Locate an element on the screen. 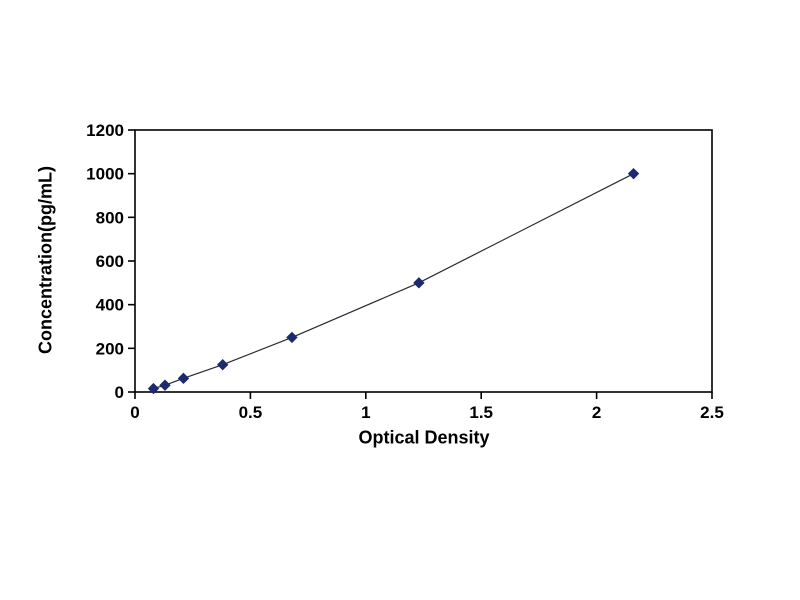  y-tick-label: 800 is located at coordinates (110, 217).